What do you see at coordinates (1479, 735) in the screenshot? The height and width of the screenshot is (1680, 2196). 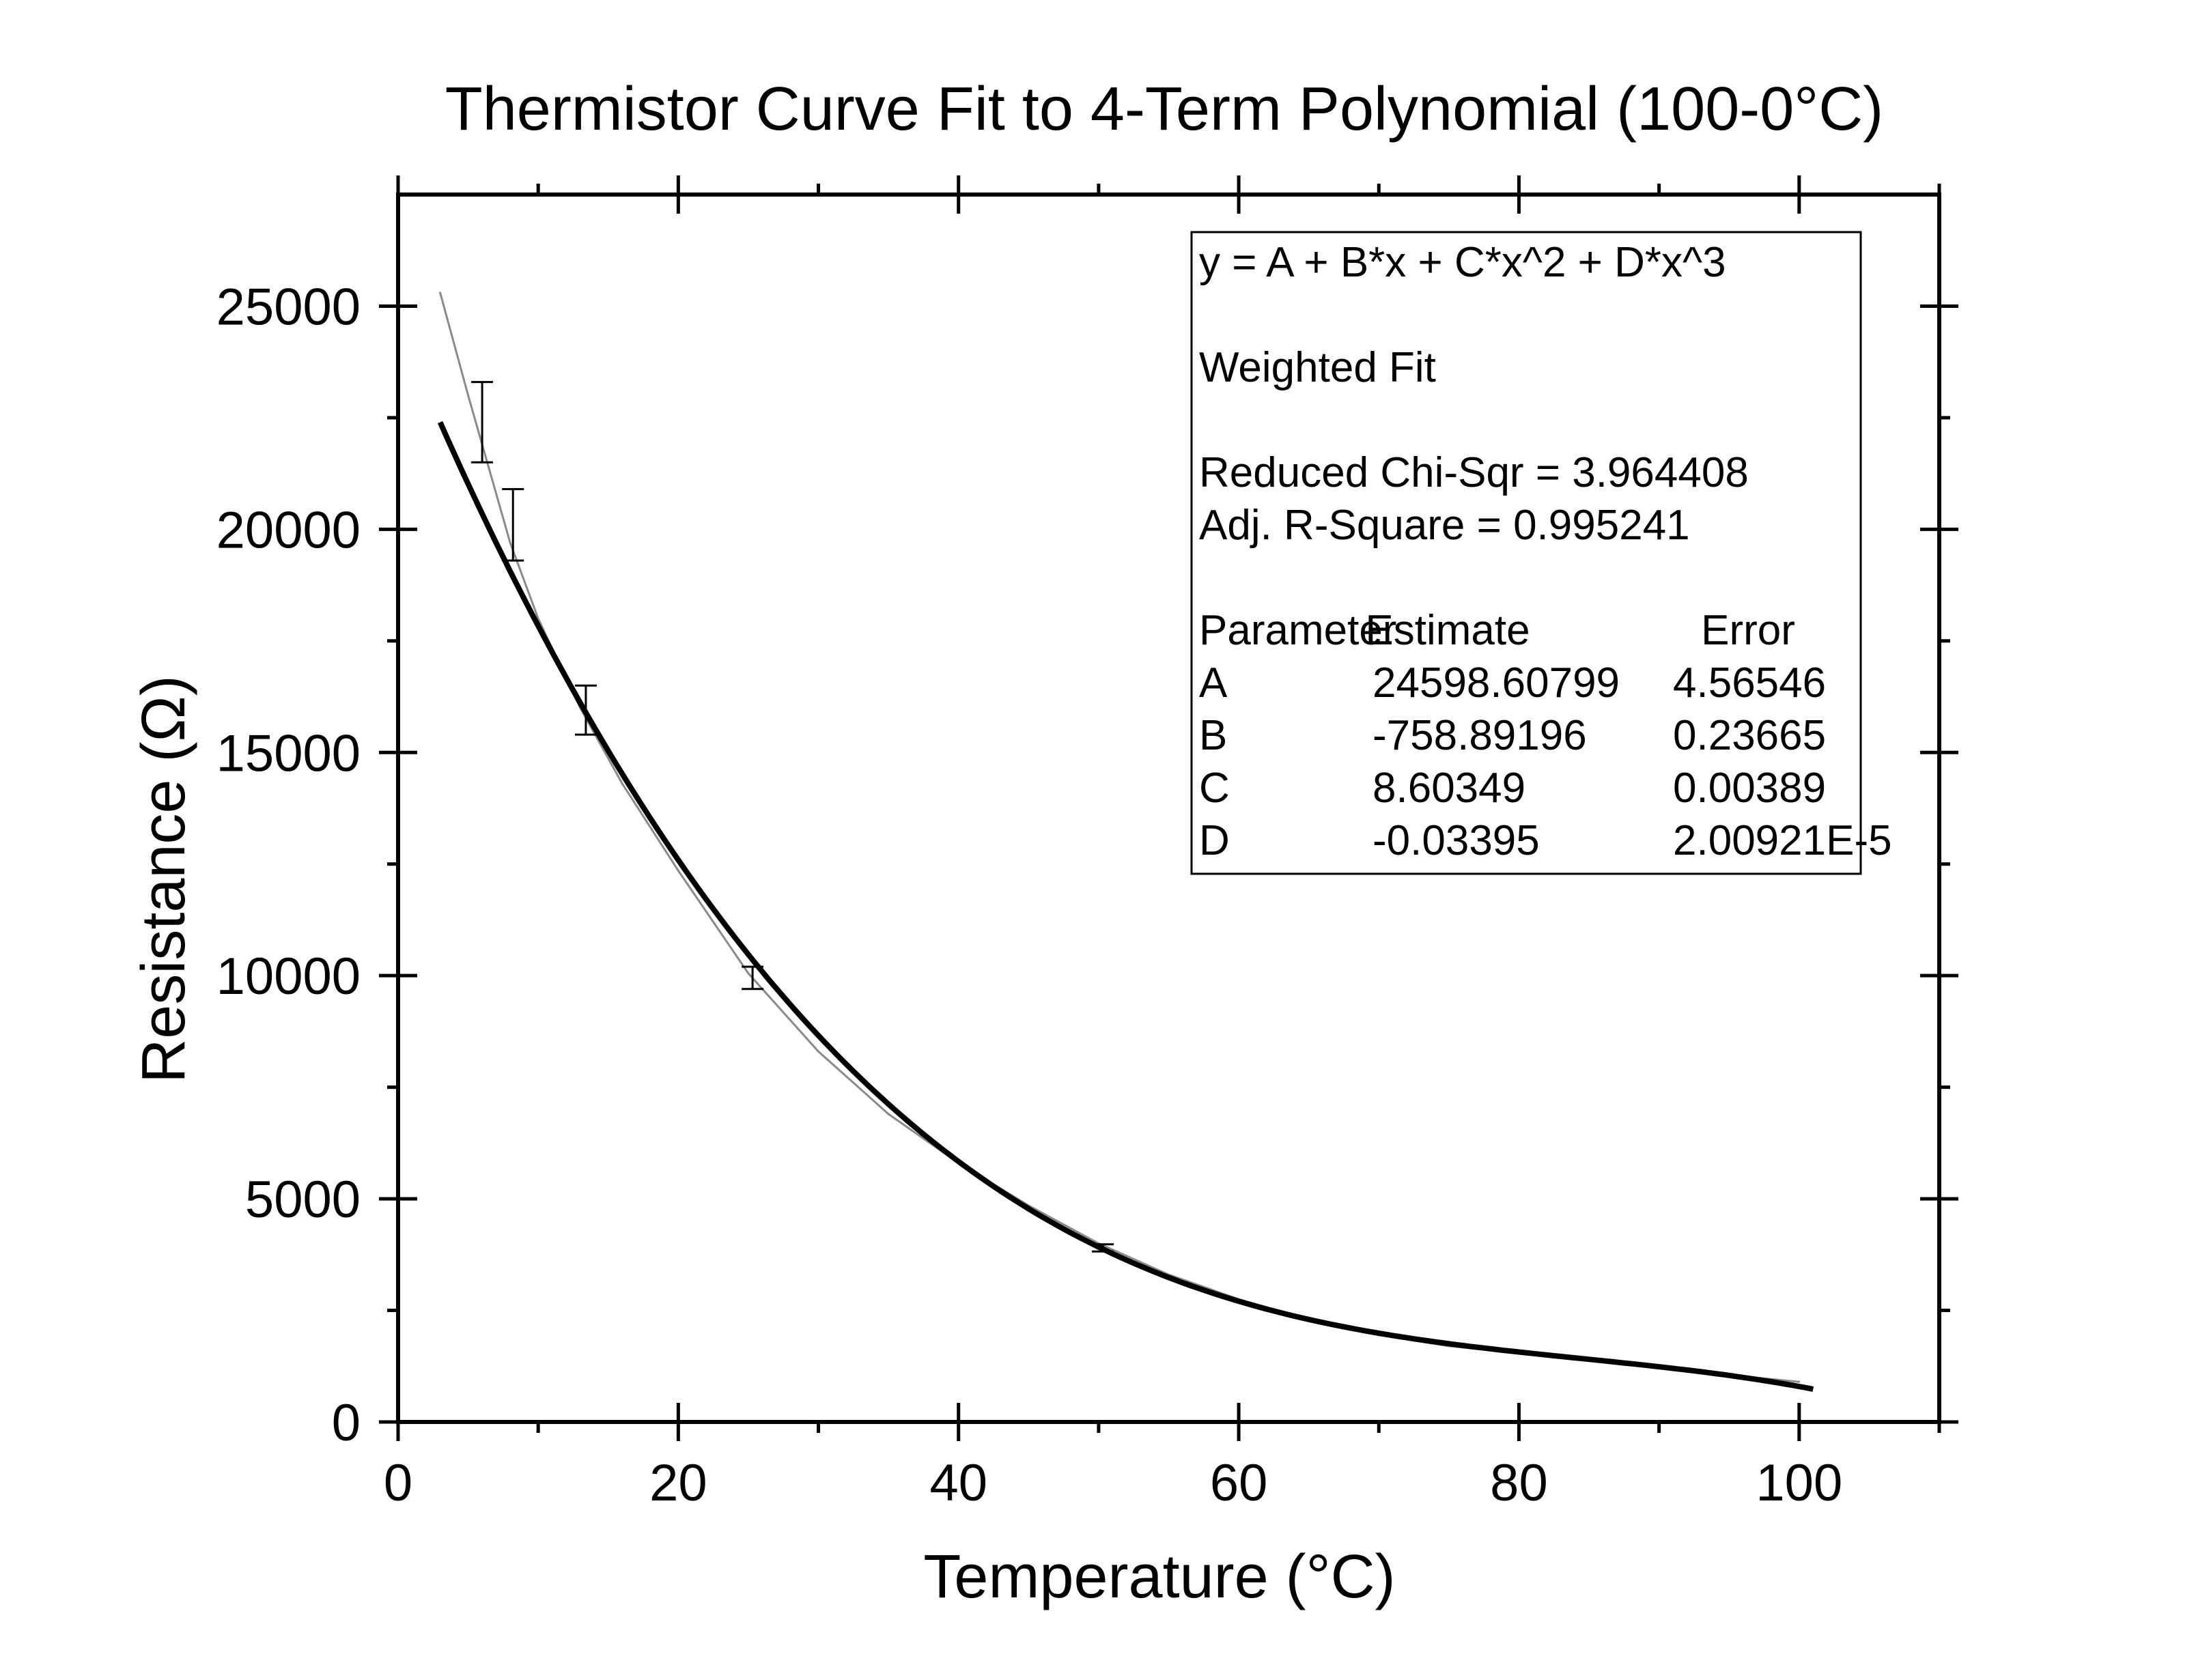 I see `fit-table-cell: -758.89196` at bounding box center [1479, 735].